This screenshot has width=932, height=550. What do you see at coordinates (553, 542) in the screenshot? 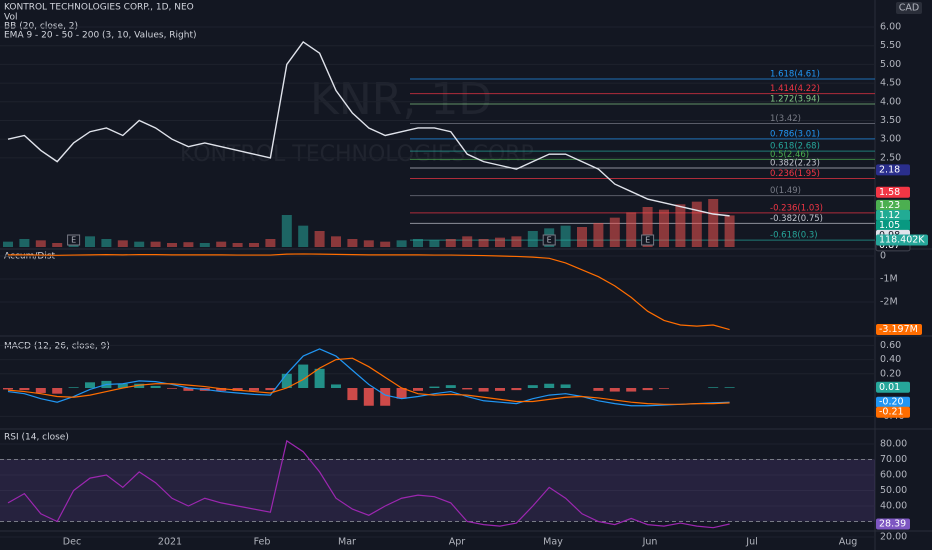
I see `time-label: May` at bounding box center [553, 542].